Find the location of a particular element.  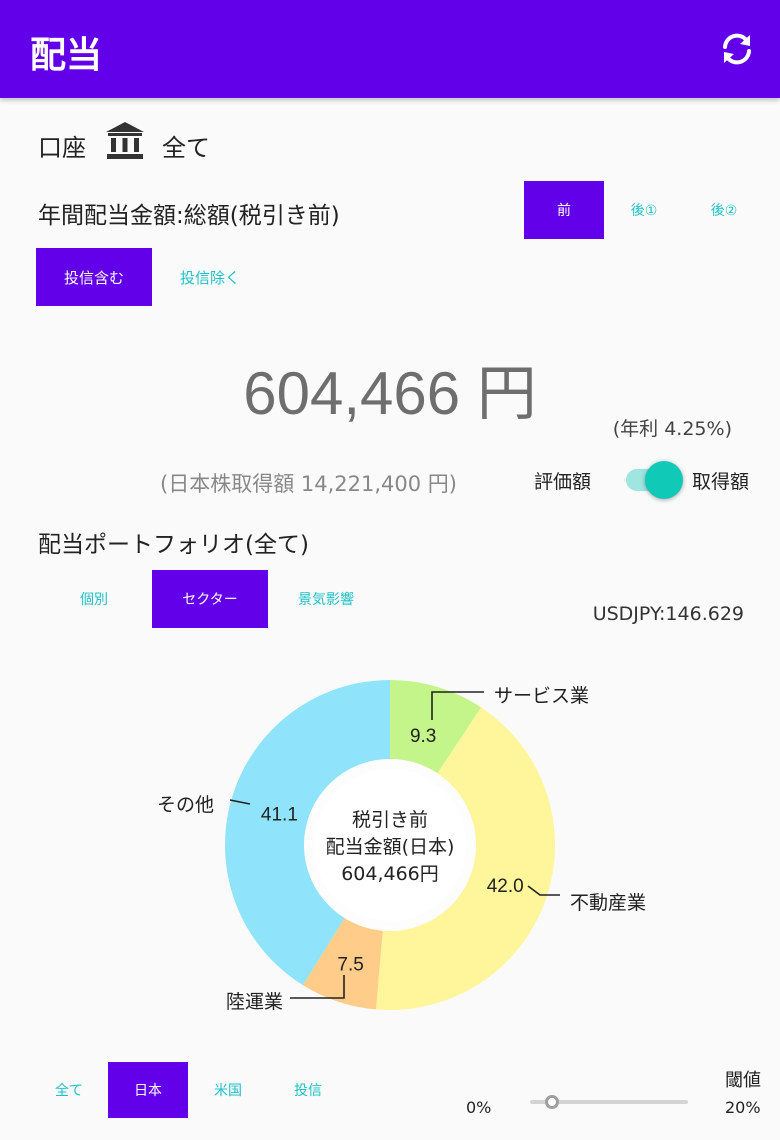

annual-amount: 604,466 円 is located at coordinates (390, 393).